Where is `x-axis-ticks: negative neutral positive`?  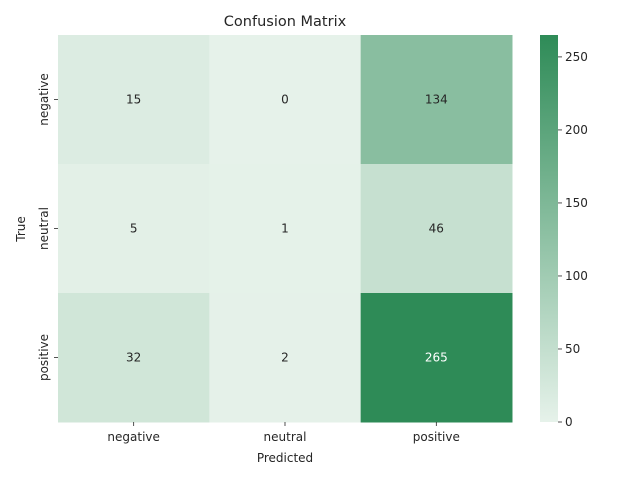 x-axis-ticks: negative neutral positive is located at coordinates (283, 433).